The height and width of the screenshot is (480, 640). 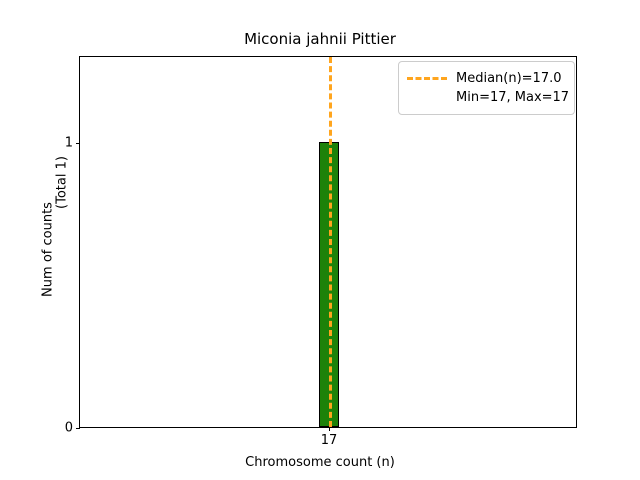 I want to click on legend-label-median: Median(n)=17.0, so click(x=509, y=78).